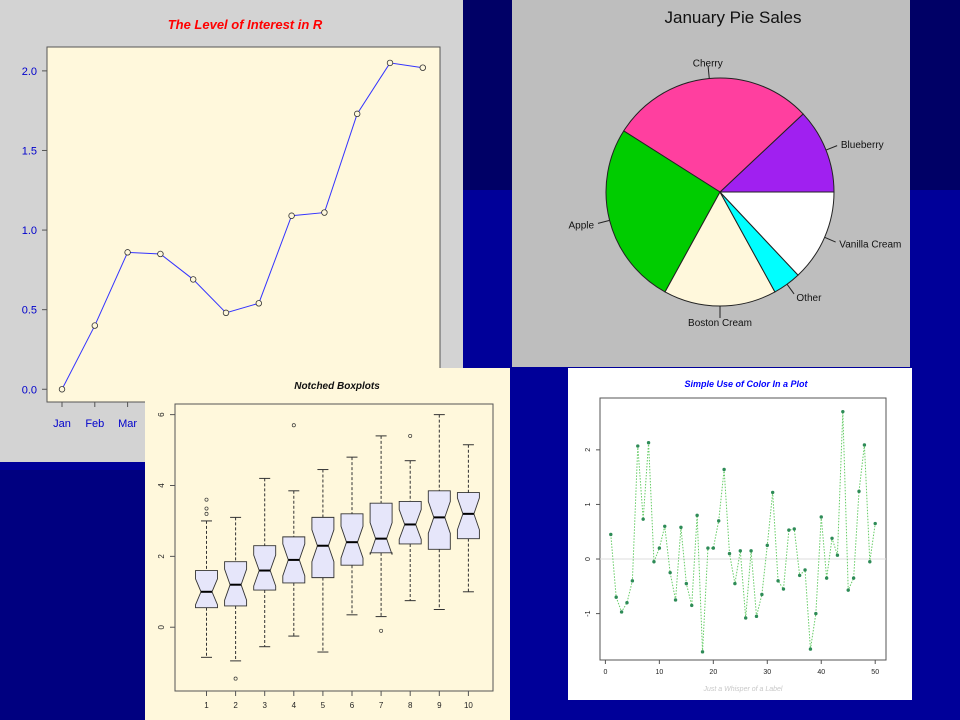  What do you see at coordinates (743, 689) in the screenshot?
I see `x-axis-label: Just a Whisper of a Label` at bounding box center [743, 689].